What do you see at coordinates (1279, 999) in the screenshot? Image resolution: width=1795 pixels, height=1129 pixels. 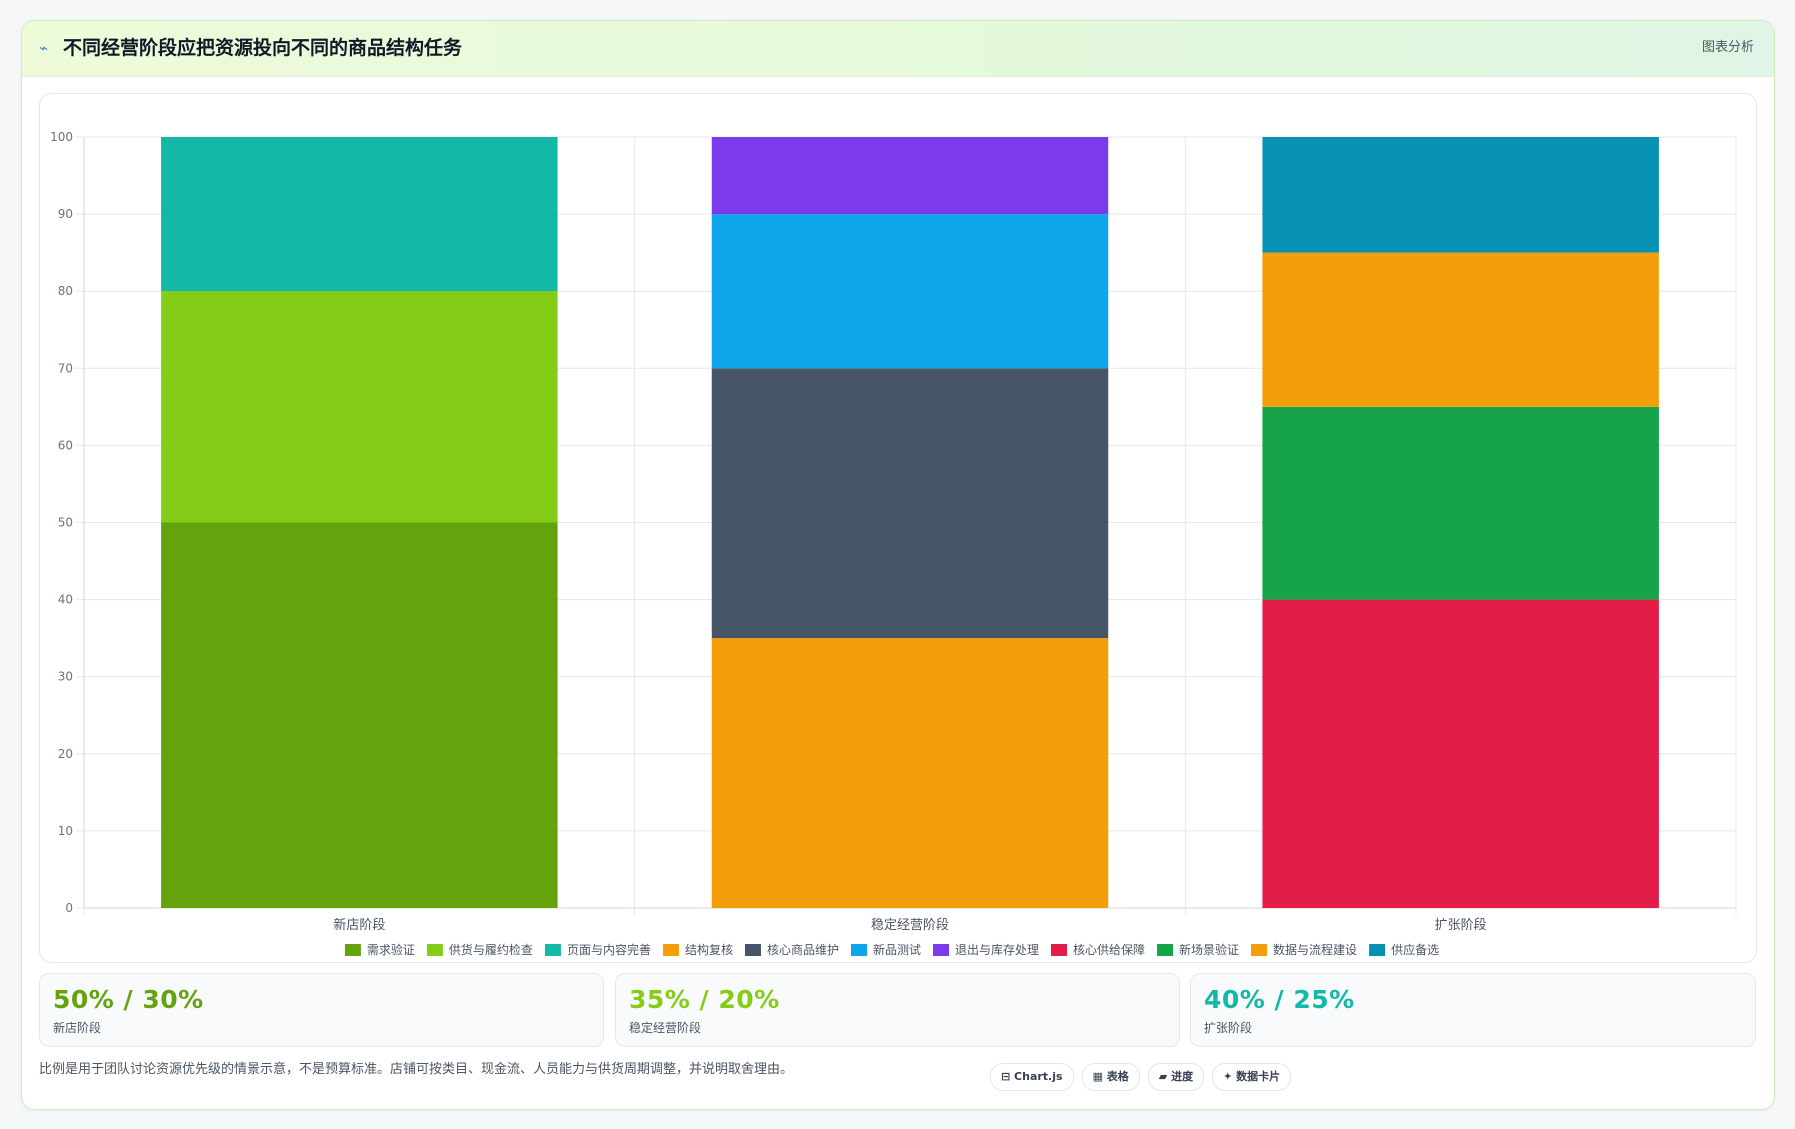 I see `stat-value: 40% / 25%` at bounding box center [1279, 999].